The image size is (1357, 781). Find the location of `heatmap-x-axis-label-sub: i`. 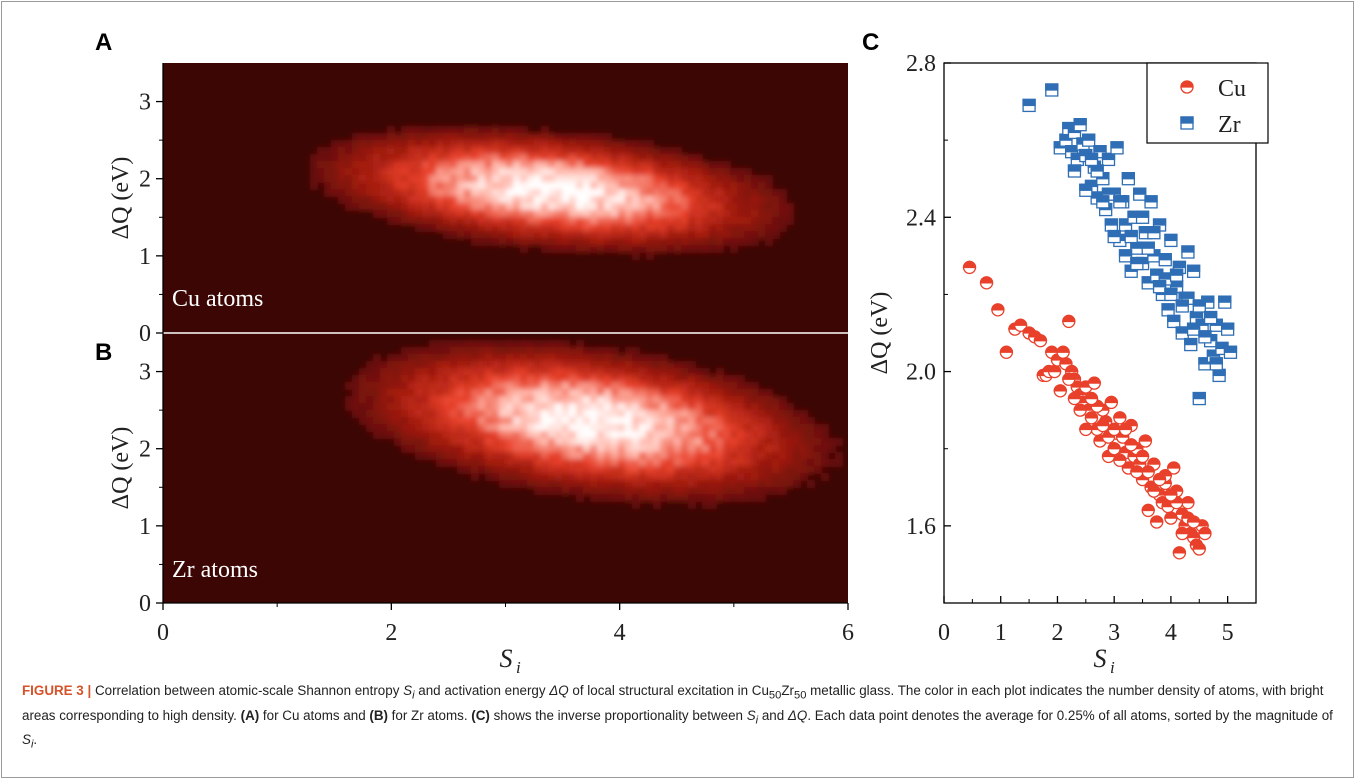

heatmap-x-axis-label-sub: i is located at coordinates (518, 667).